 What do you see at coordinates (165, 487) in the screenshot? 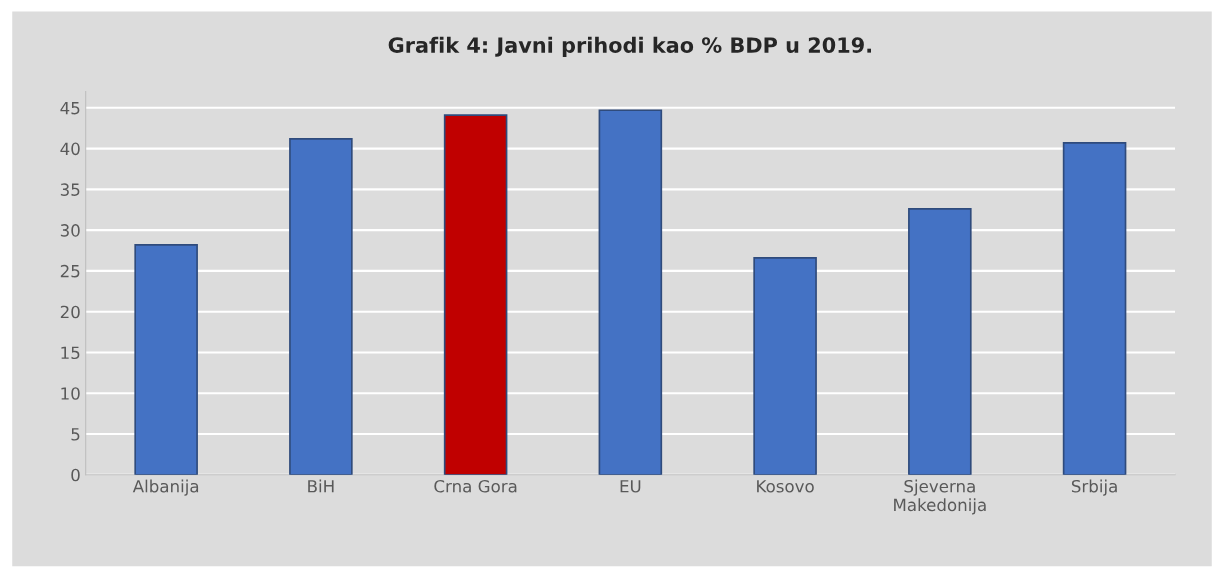
I see `x-tick-label: Albanija` at bounding box center [165, 487].